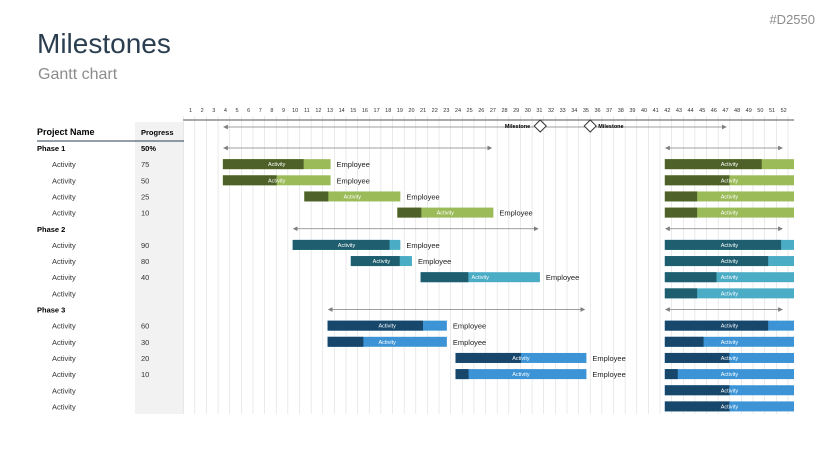 The image size is (829, 466). Describe the element at coordinates (145, 164) in the screenshot. I see `task-progress: 75` at that location.